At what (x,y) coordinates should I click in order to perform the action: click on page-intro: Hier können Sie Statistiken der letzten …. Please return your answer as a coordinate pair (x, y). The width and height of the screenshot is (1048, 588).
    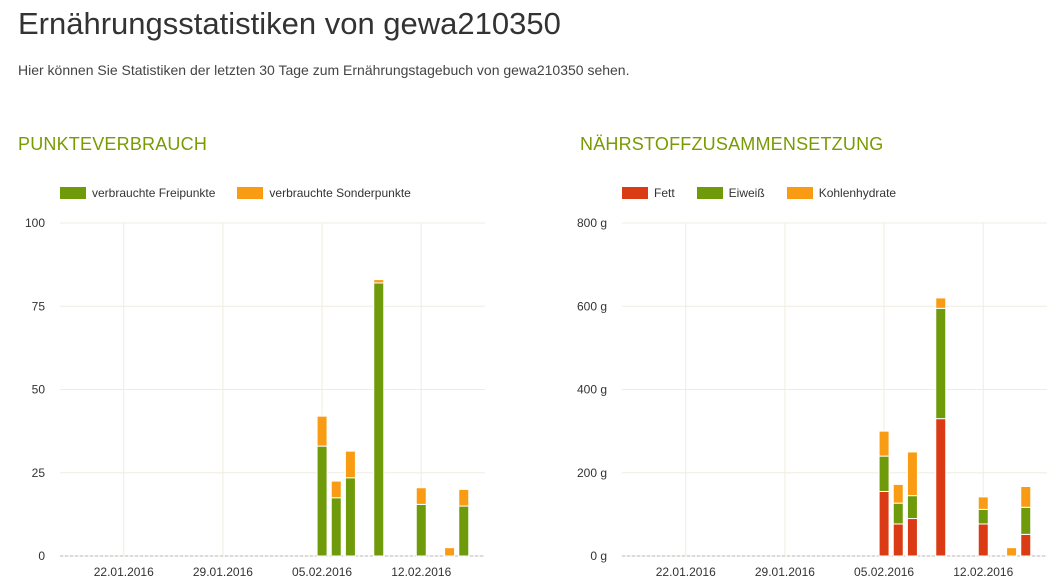
    Looking at the image, I should click on (324, 70).